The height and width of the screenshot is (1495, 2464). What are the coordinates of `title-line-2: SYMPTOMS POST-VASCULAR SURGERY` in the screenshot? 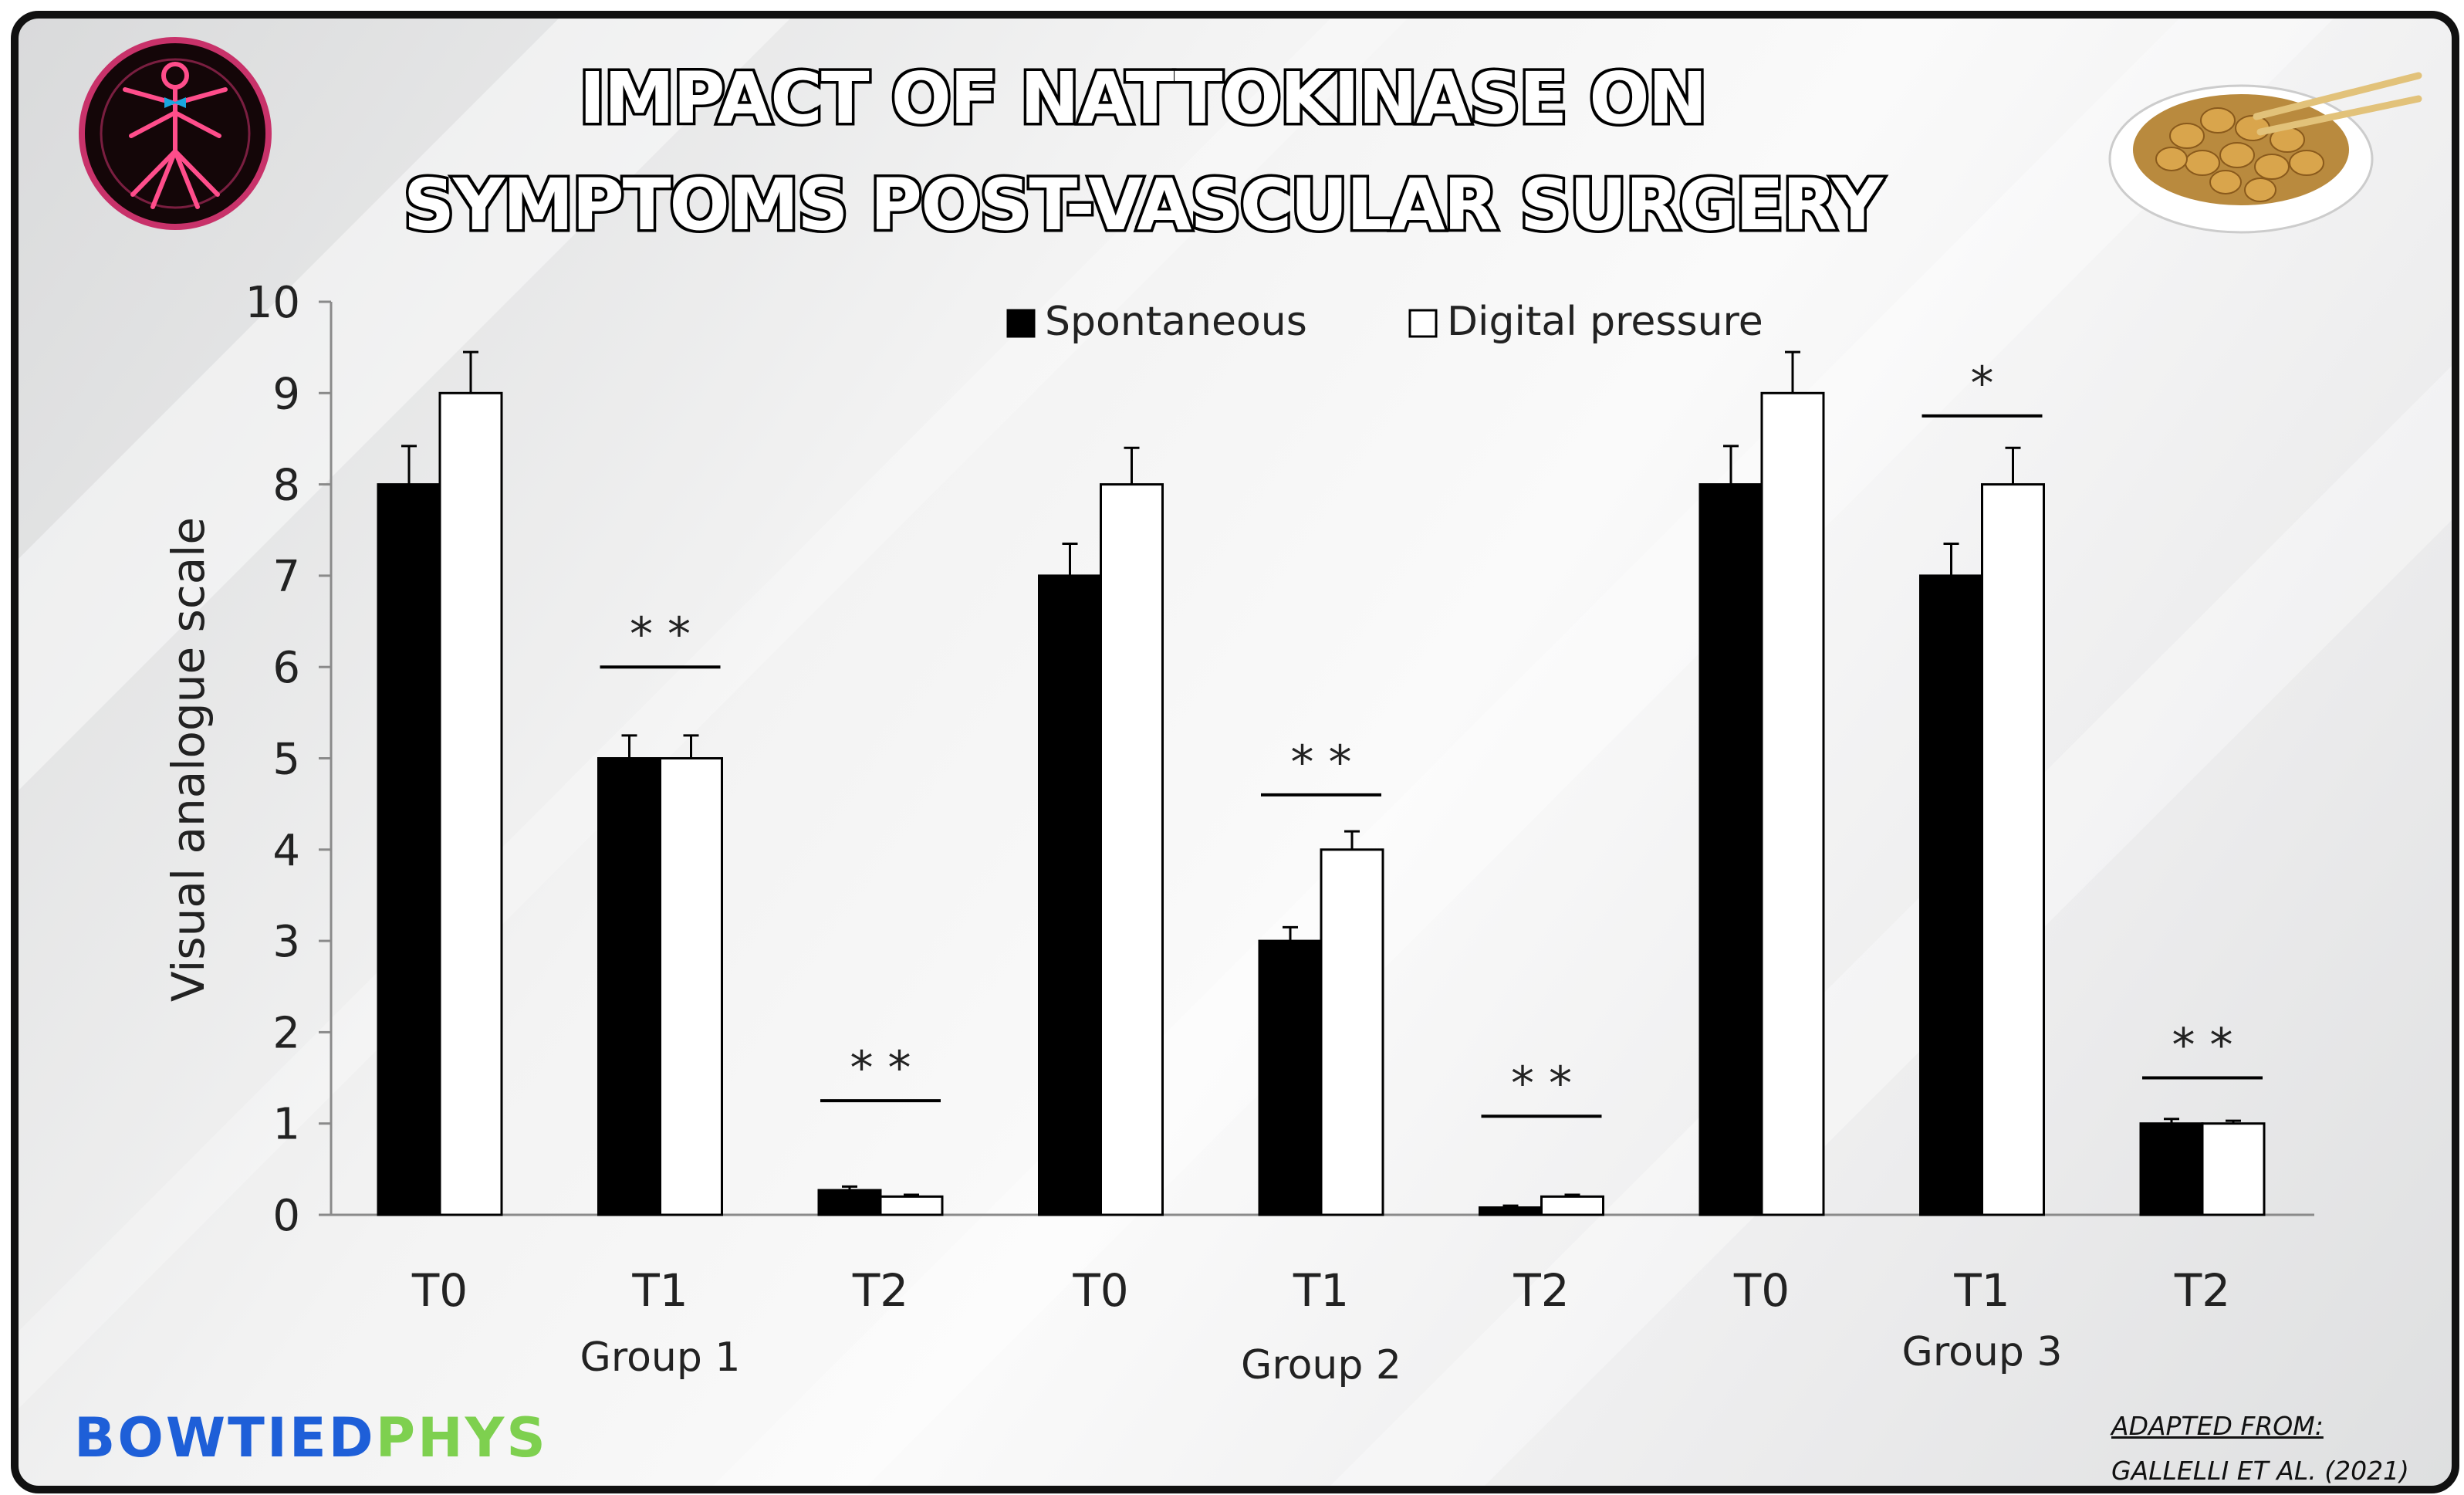 It's located at (1143, 205).